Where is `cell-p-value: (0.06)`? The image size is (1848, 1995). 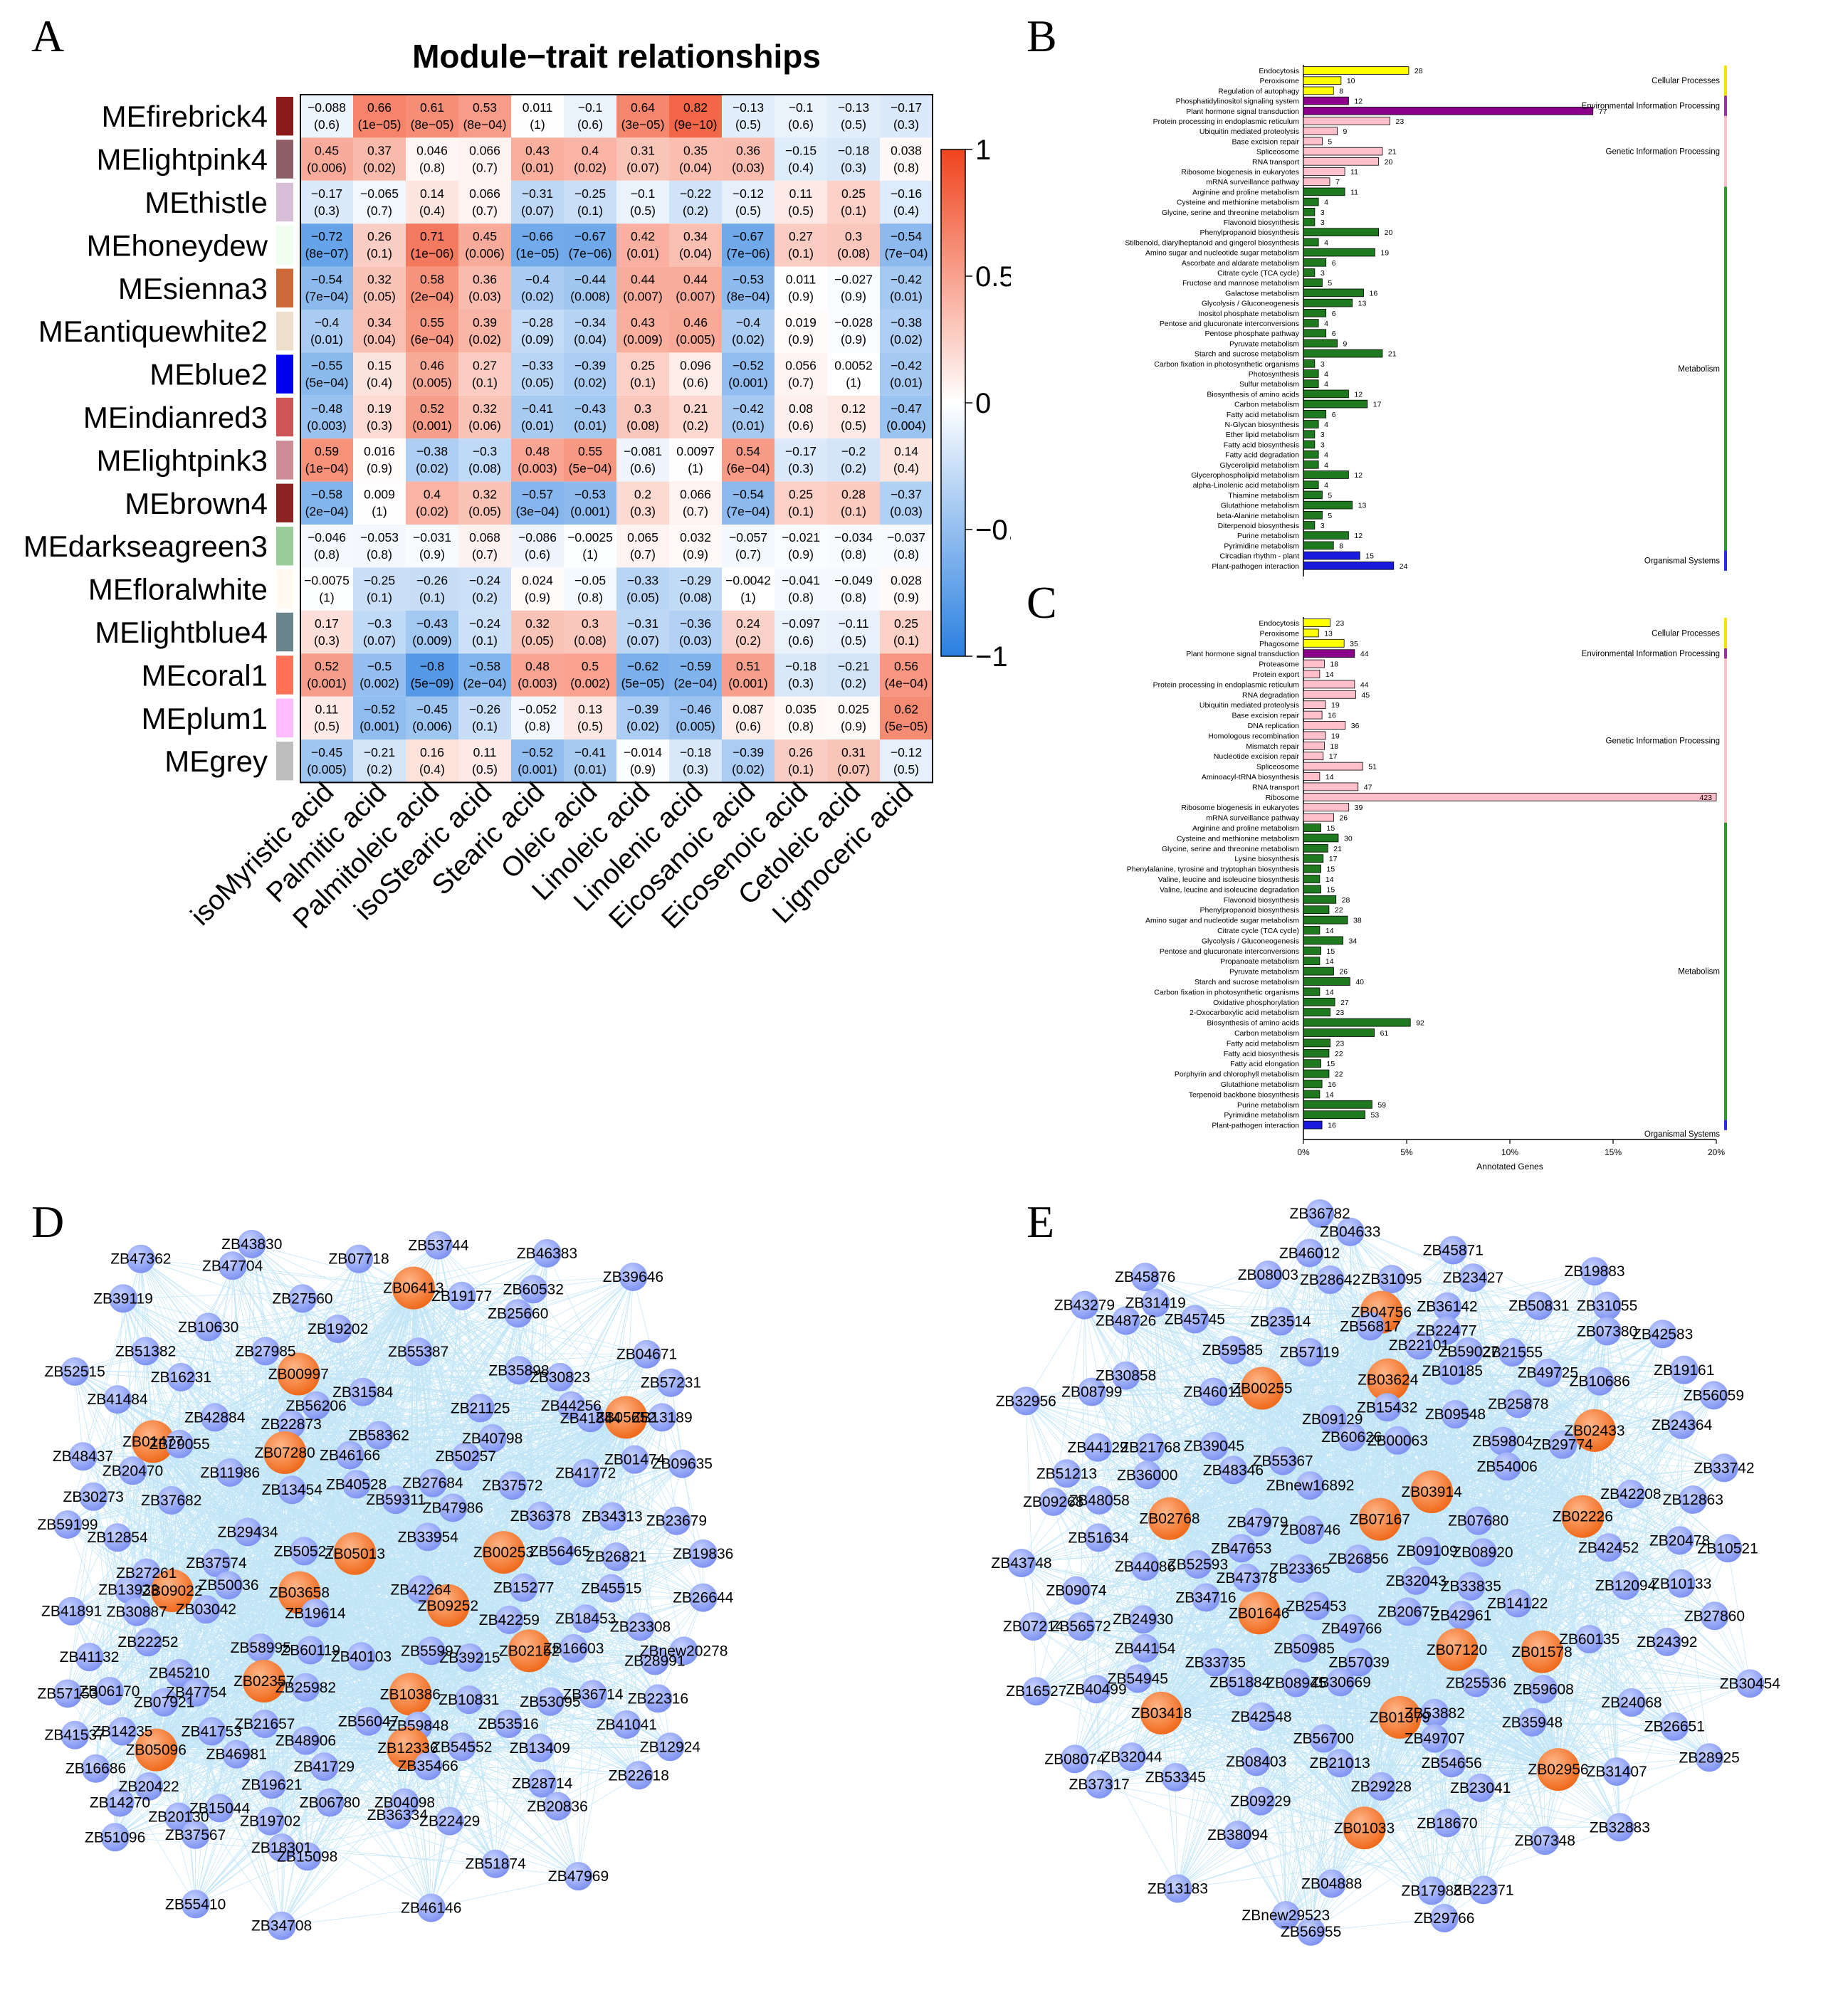
cell-p-value: (0.06) is located at coordinates (484, 426).